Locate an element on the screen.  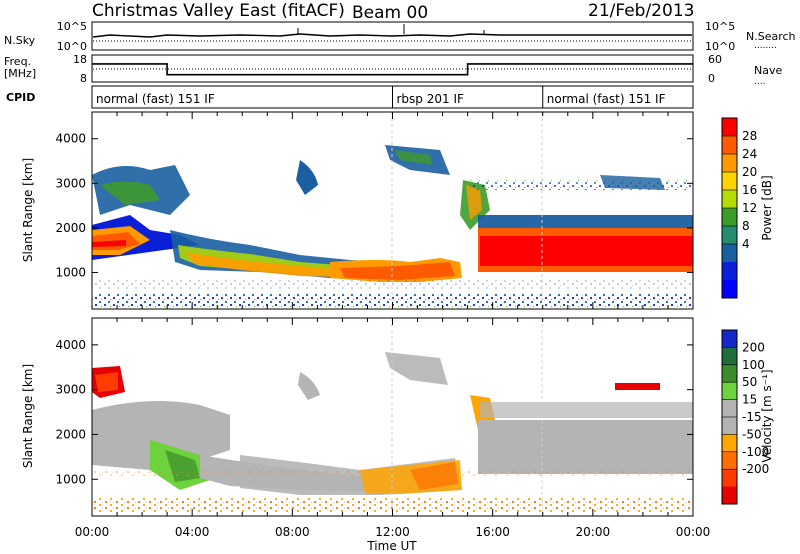
colorbar-tick-label: 28 is located at coordinates (749, 136).